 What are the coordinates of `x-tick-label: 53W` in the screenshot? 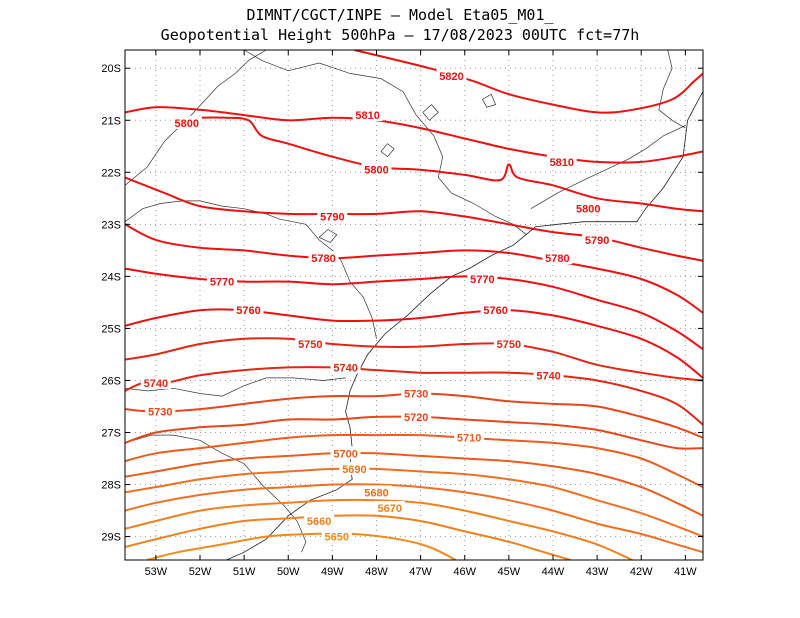 It's located at (156, 572).